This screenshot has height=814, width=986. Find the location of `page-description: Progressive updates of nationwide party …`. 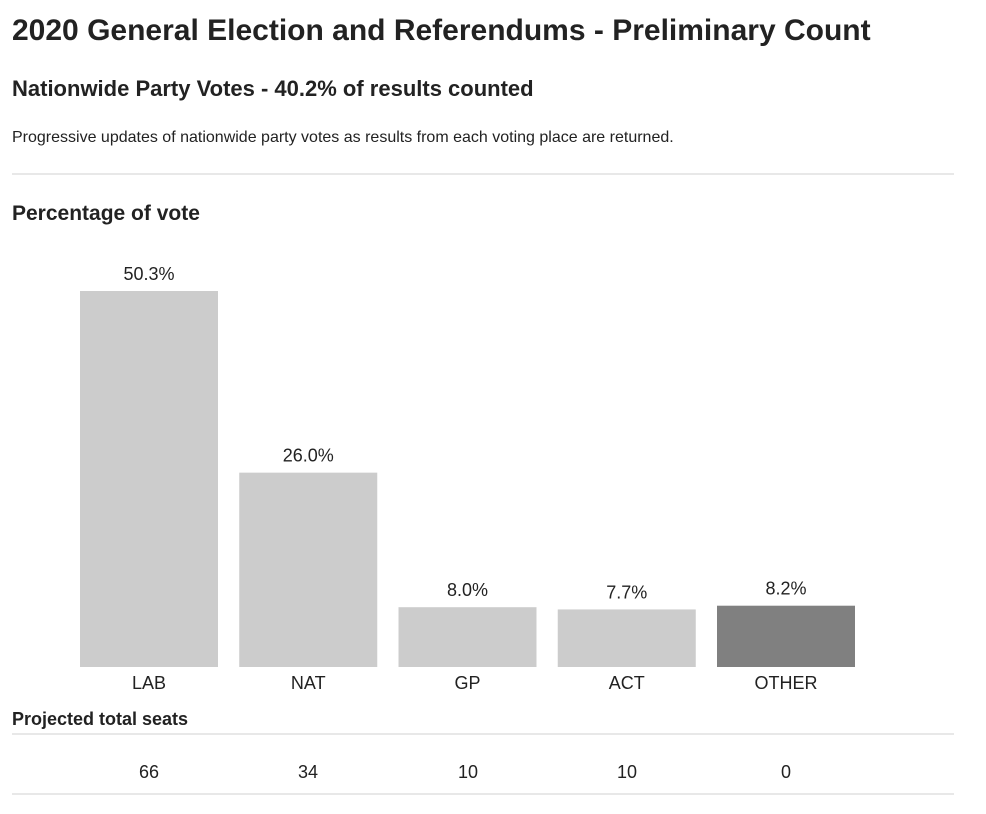

page-description: Progressive updates of nationwide party … is located at coordinates (343, 137).